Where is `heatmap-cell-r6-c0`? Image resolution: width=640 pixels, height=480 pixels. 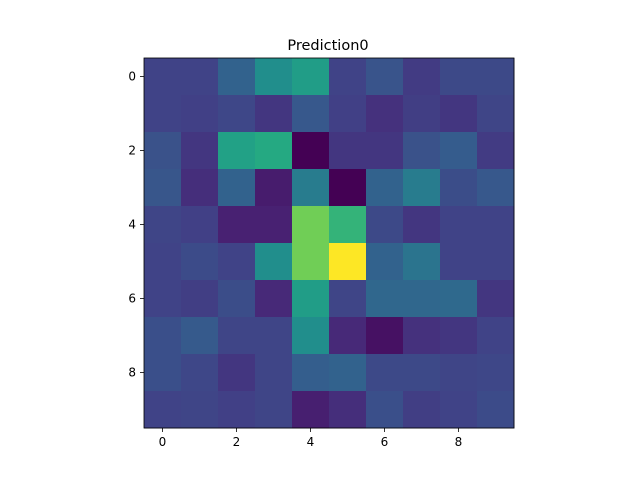 heatmap-cell-r6-c0 is located at coordinates (163, 299).